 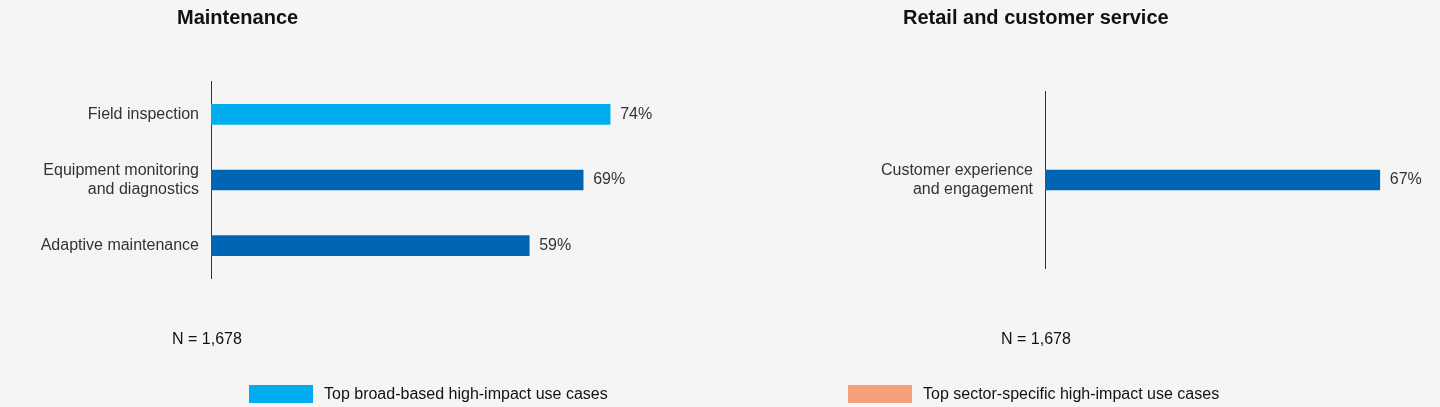 I want to click on data-label: 69%, so click(x=609, y=179).